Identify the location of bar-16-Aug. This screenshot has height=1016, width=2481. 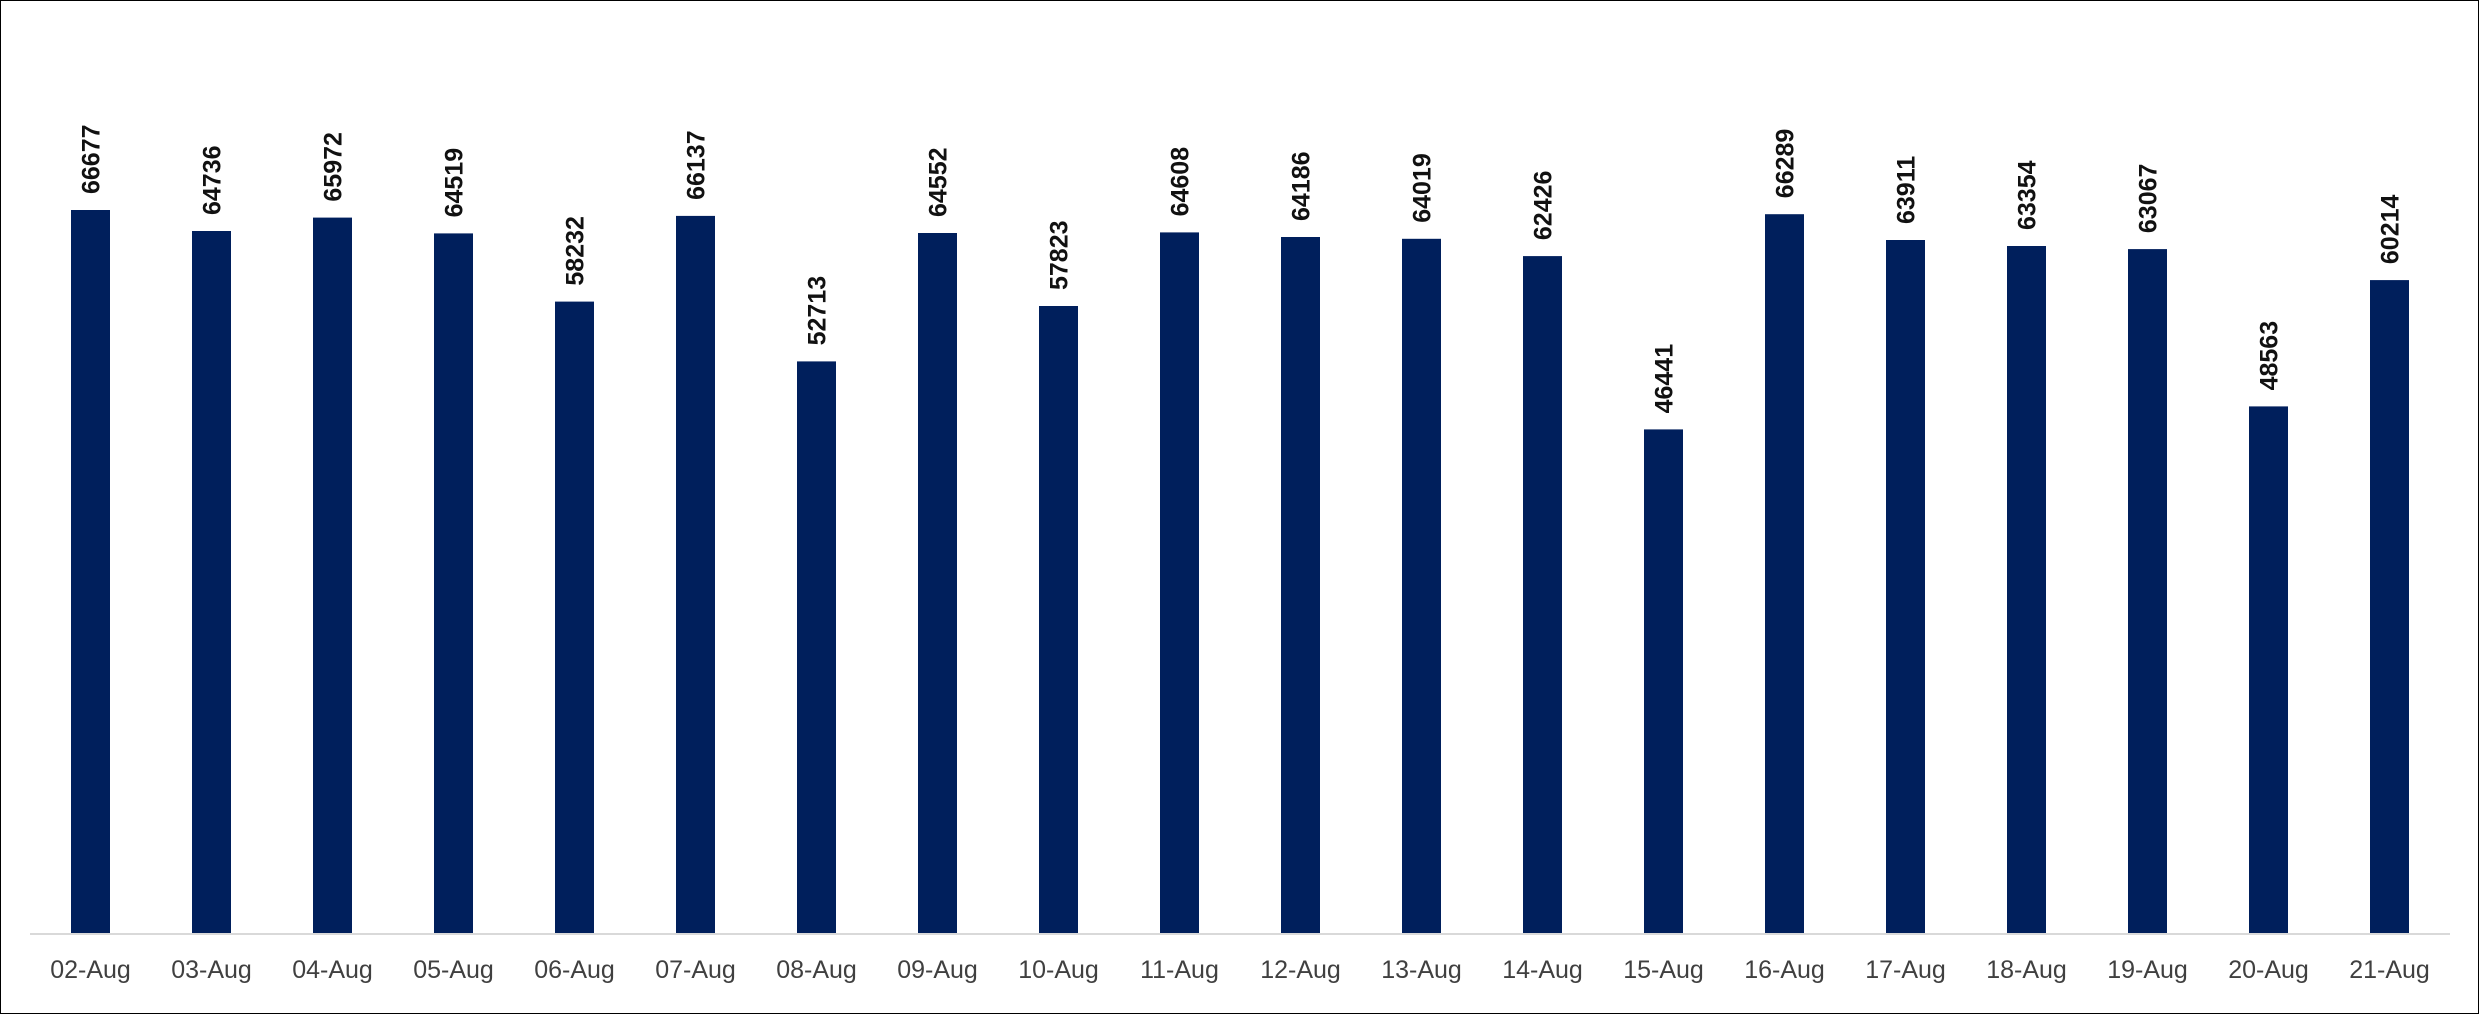
(1784, 573).